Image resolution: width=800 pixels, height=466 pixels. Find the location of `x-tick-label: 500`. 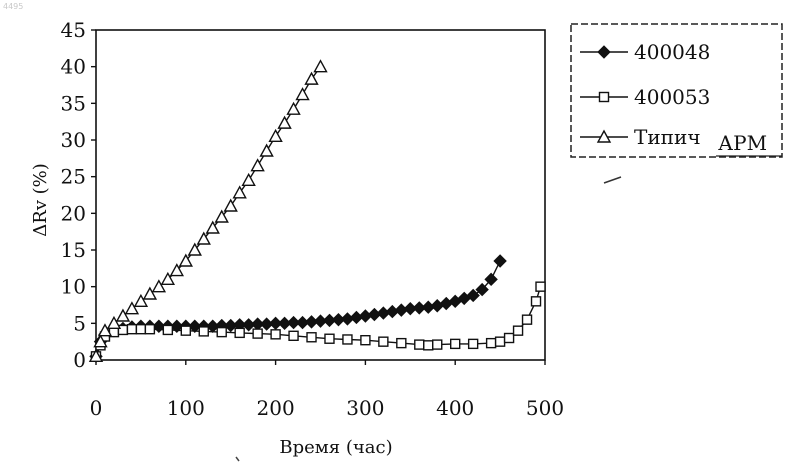

x-tick-label: 500 is located at coordinates (545, 408).